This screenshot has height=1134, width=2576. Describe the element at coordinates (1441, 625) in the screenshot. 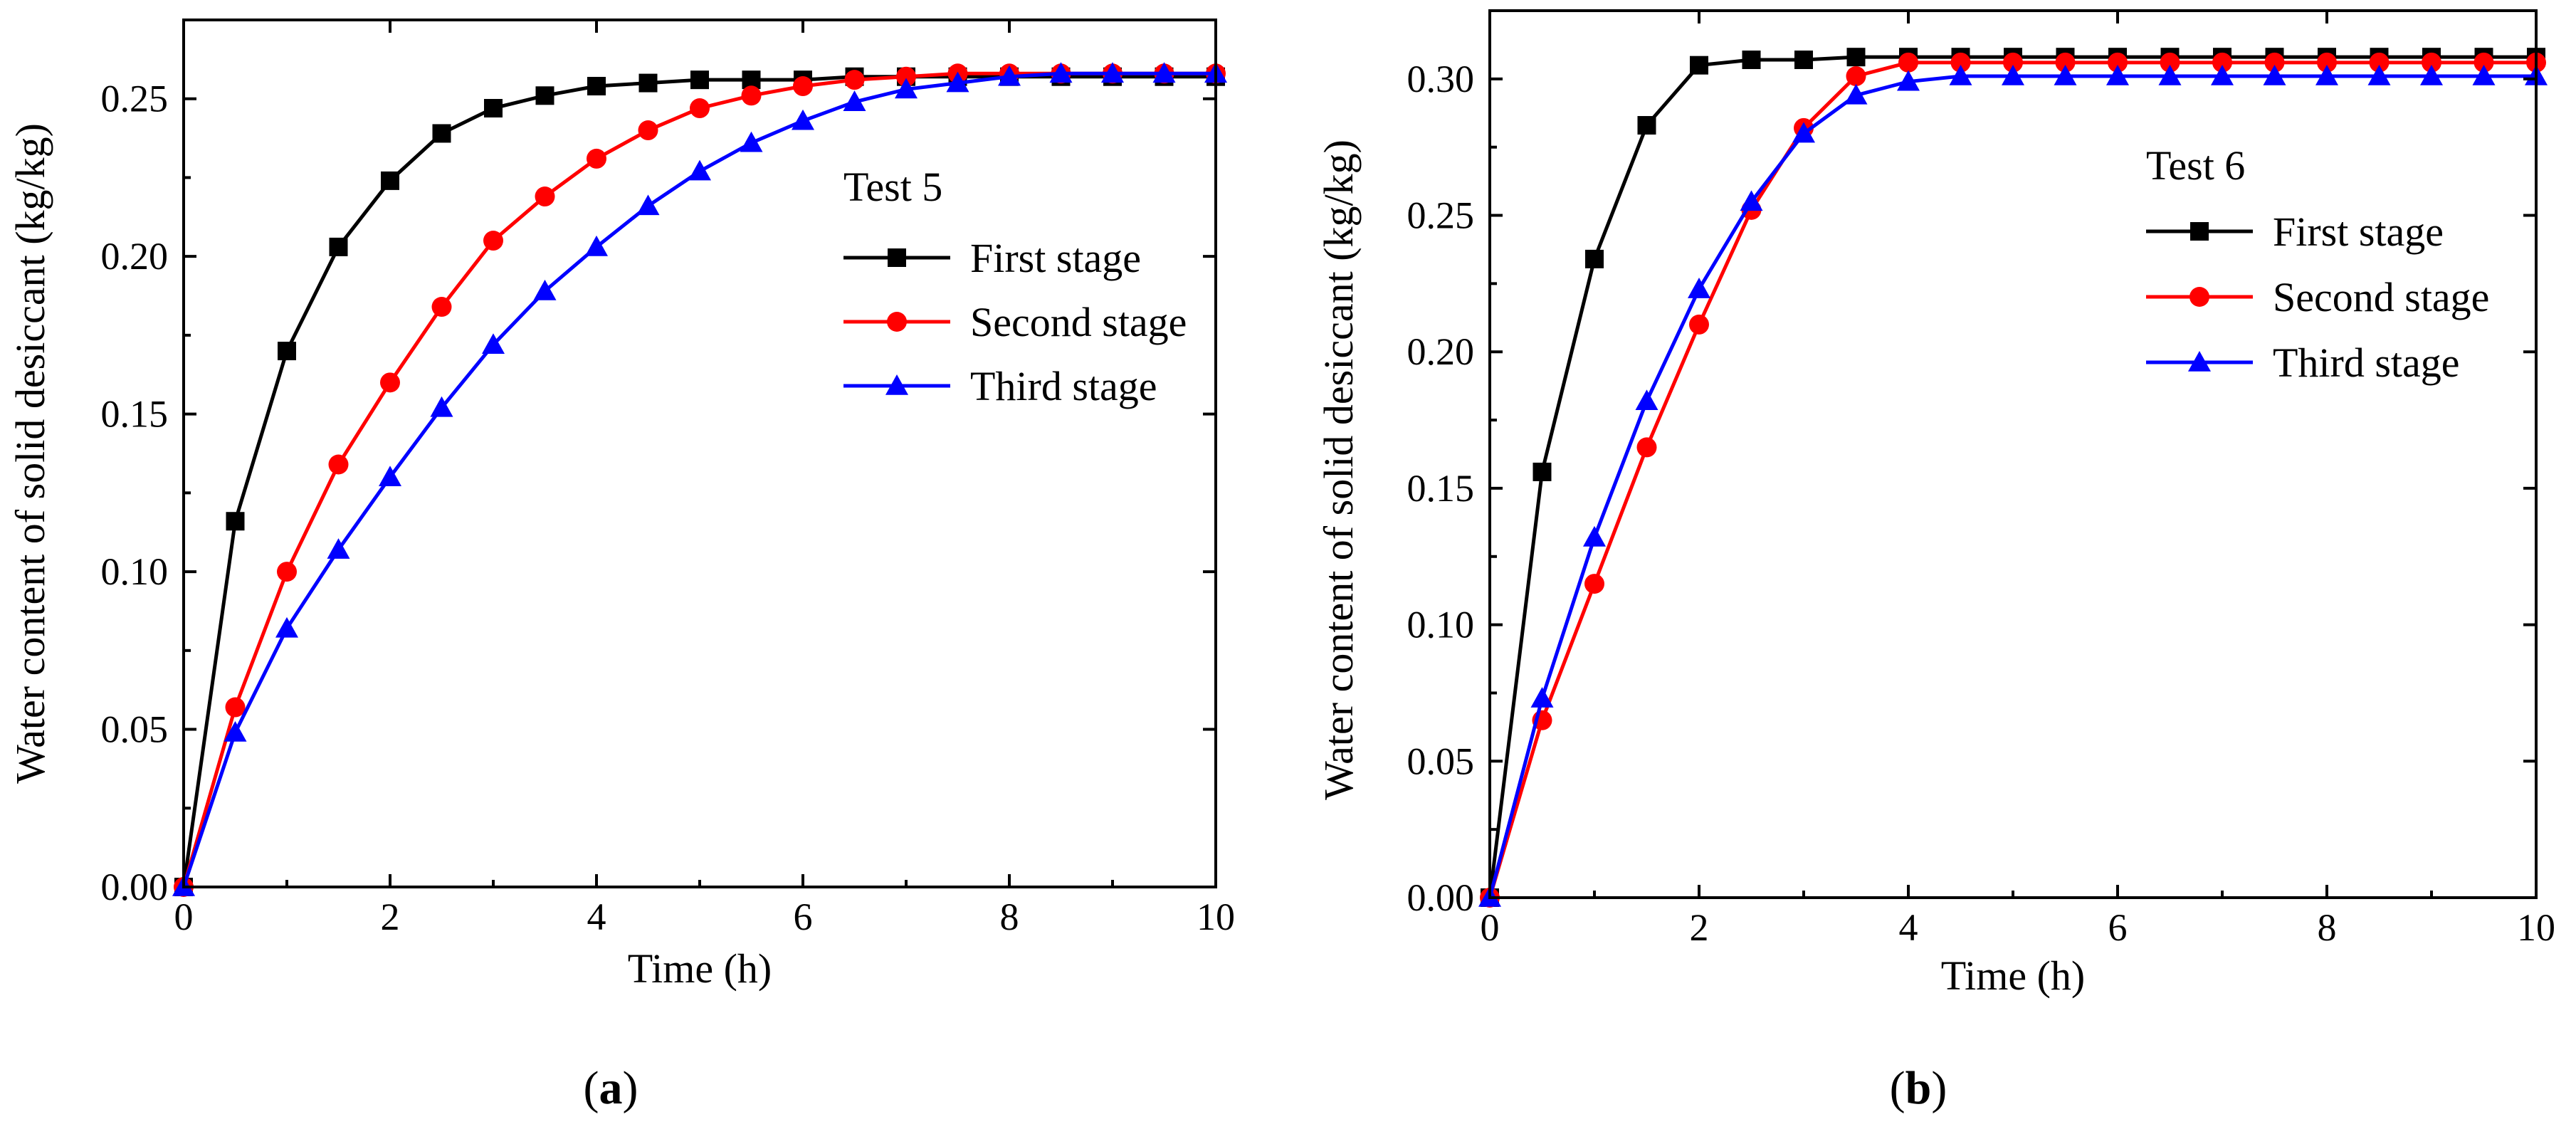

I see `panel-b-y-tick-label: 0.10` at that location.